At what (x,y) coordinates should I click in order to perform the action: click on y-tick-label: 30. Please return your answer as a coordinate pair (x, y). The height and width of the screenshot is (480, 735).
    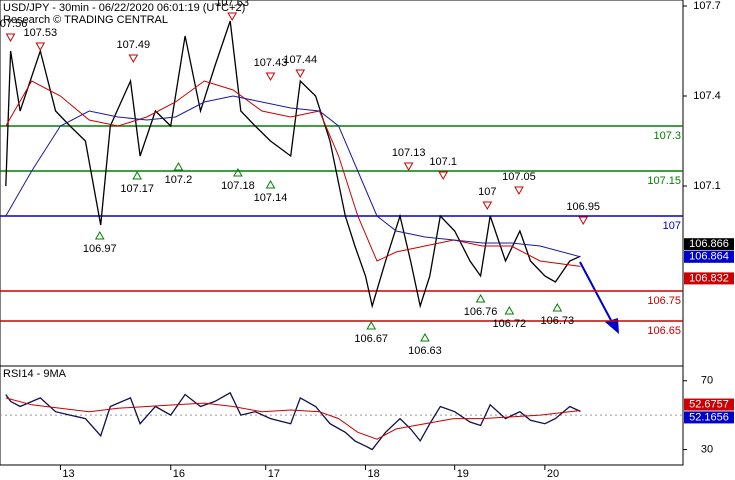
    Looking at the image, I should click on (707, 449).